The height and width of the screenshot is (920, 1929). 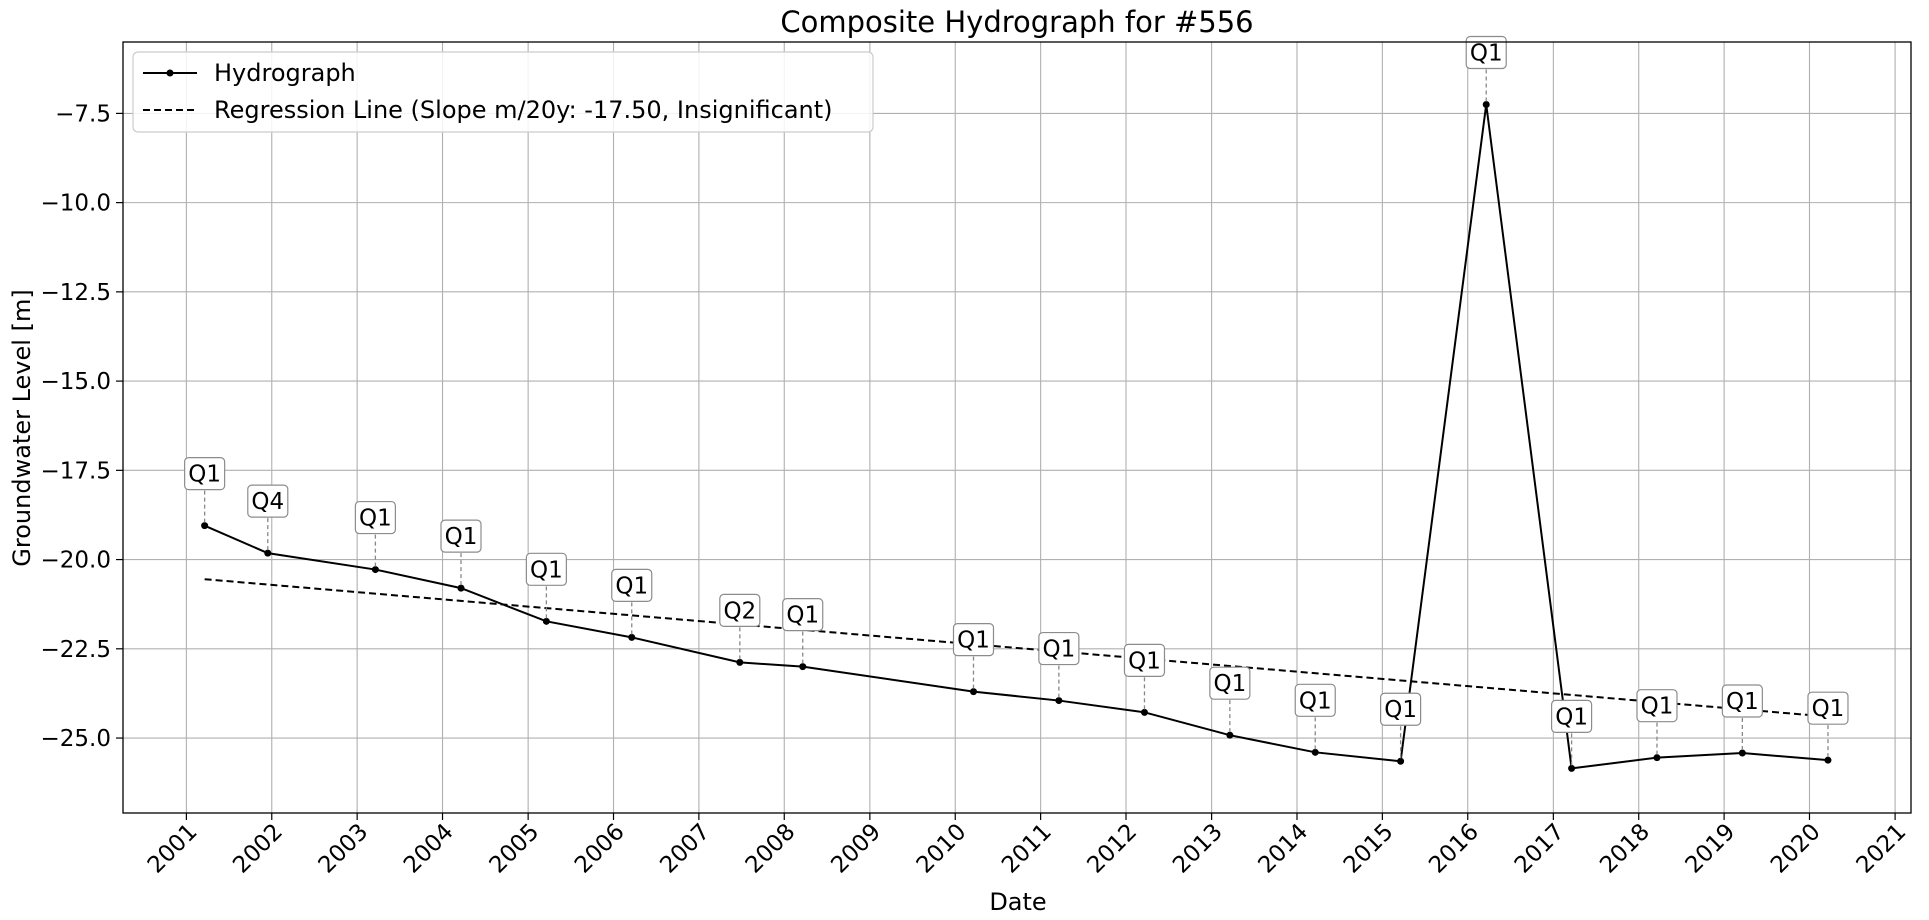 What do you see at coordinates (76, 382) in the screenshot?
I see `y-tick-label: −15.0` at bounding box center [76, 382].